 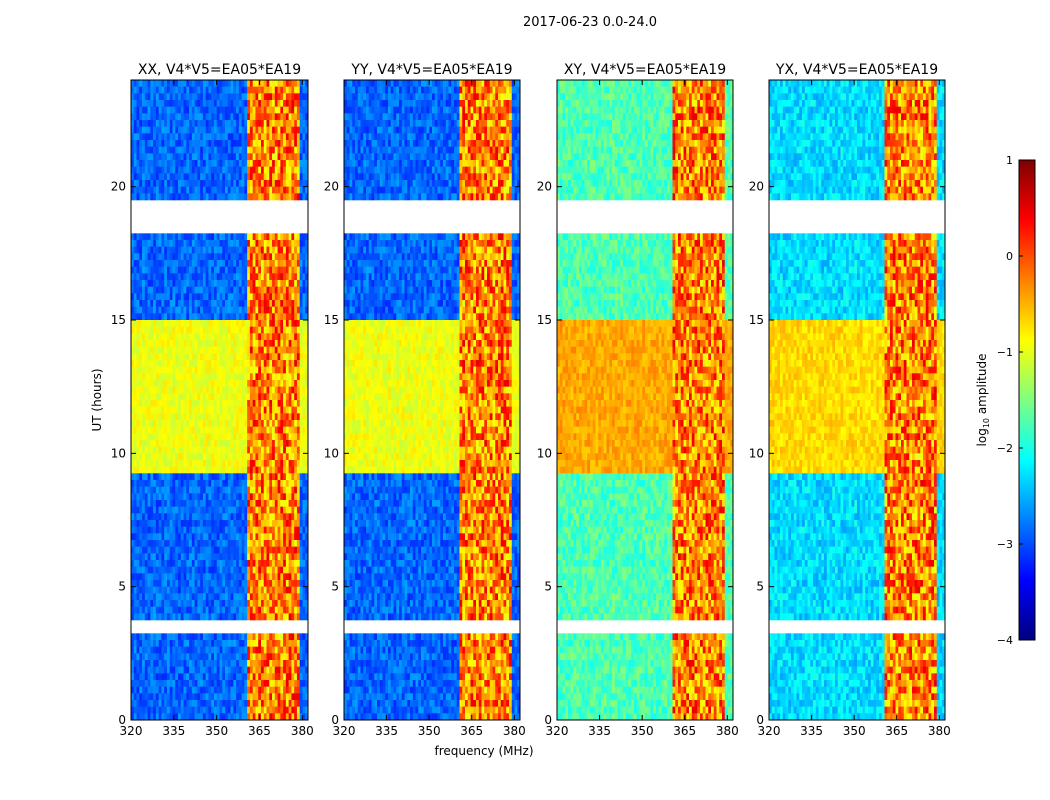 I want to click on colorbar-label-rest: amplitude, so click(x=982, y=386).